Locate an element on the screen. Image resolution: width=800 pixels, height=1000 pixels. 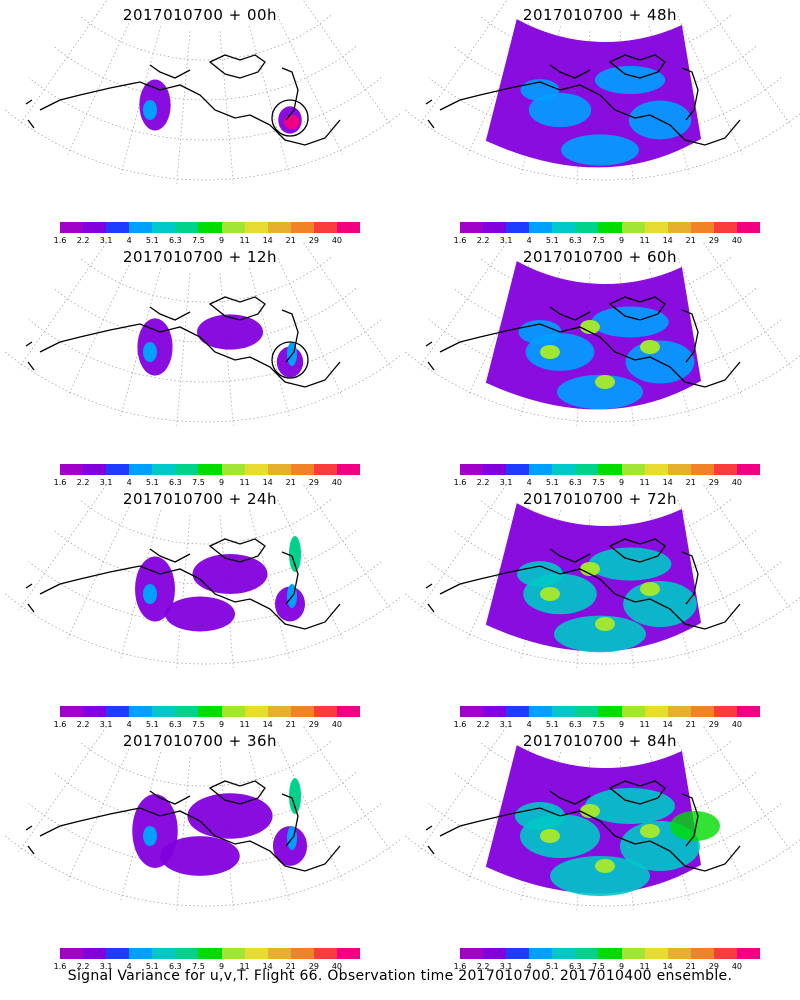
colorbar-label: 3.1 is located at coordinates (506, 724).